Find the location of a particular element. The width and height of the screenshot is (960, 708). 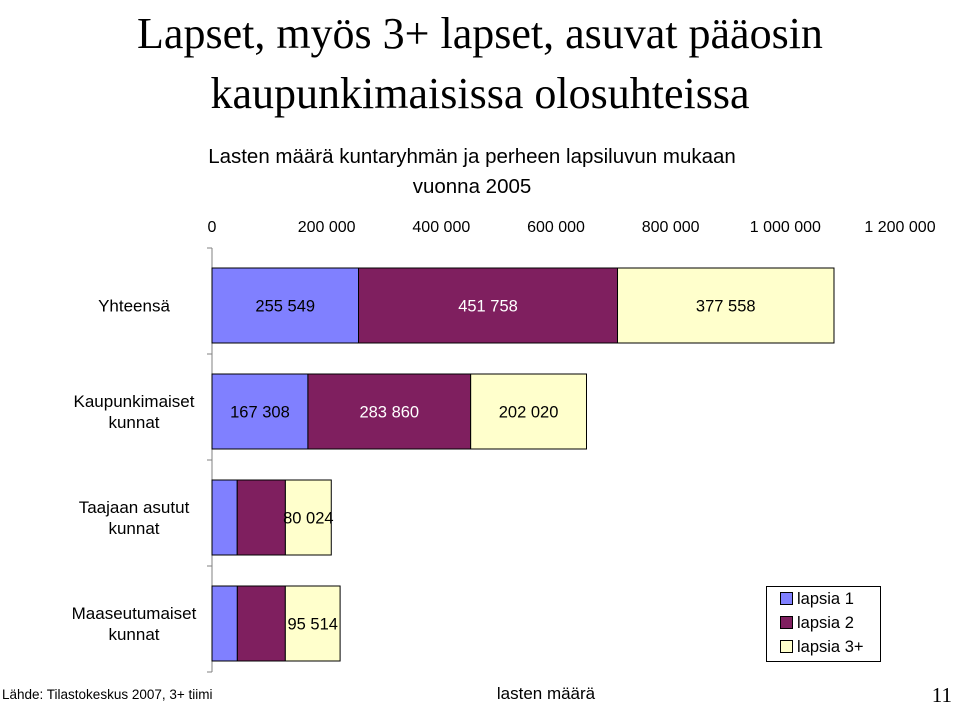

x-tick-label: 1 000 000 is located at coordinates (785, 227).